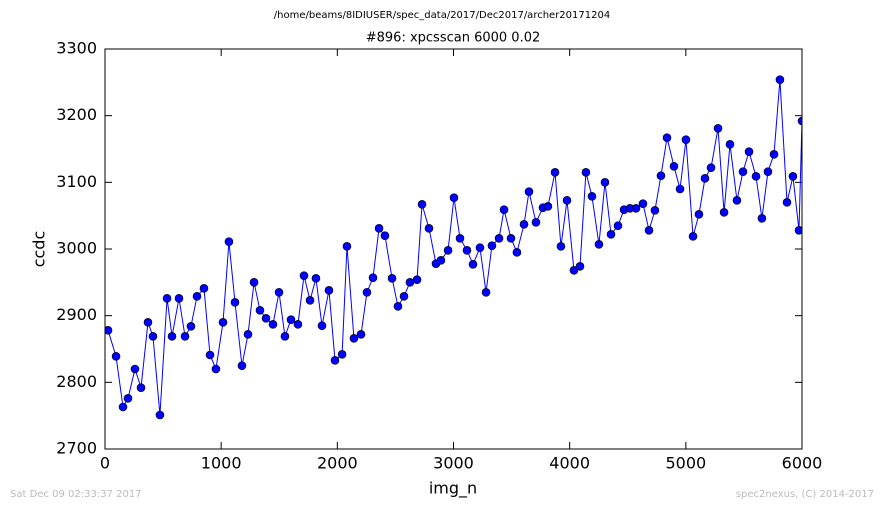 The height and width of the screenshot is (509, 884). Describe the element at coordinates (802, 463) in the screenshot. I see `x-tick-label: 6000` at that location.